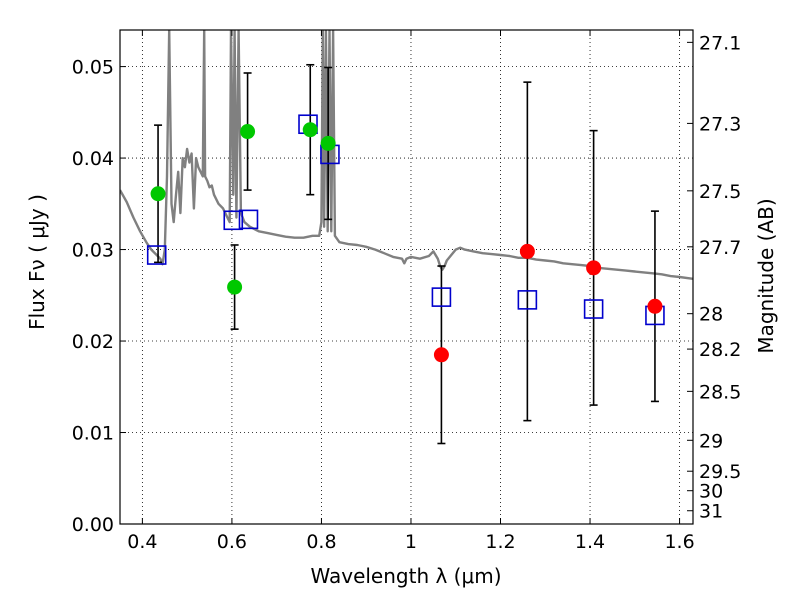 Image resolution: width=800 pixels, height=600 pixels. Describe the element at coordinates (232, 542) in the screenshot. I see `x-tick-label: 0.6` at that location.